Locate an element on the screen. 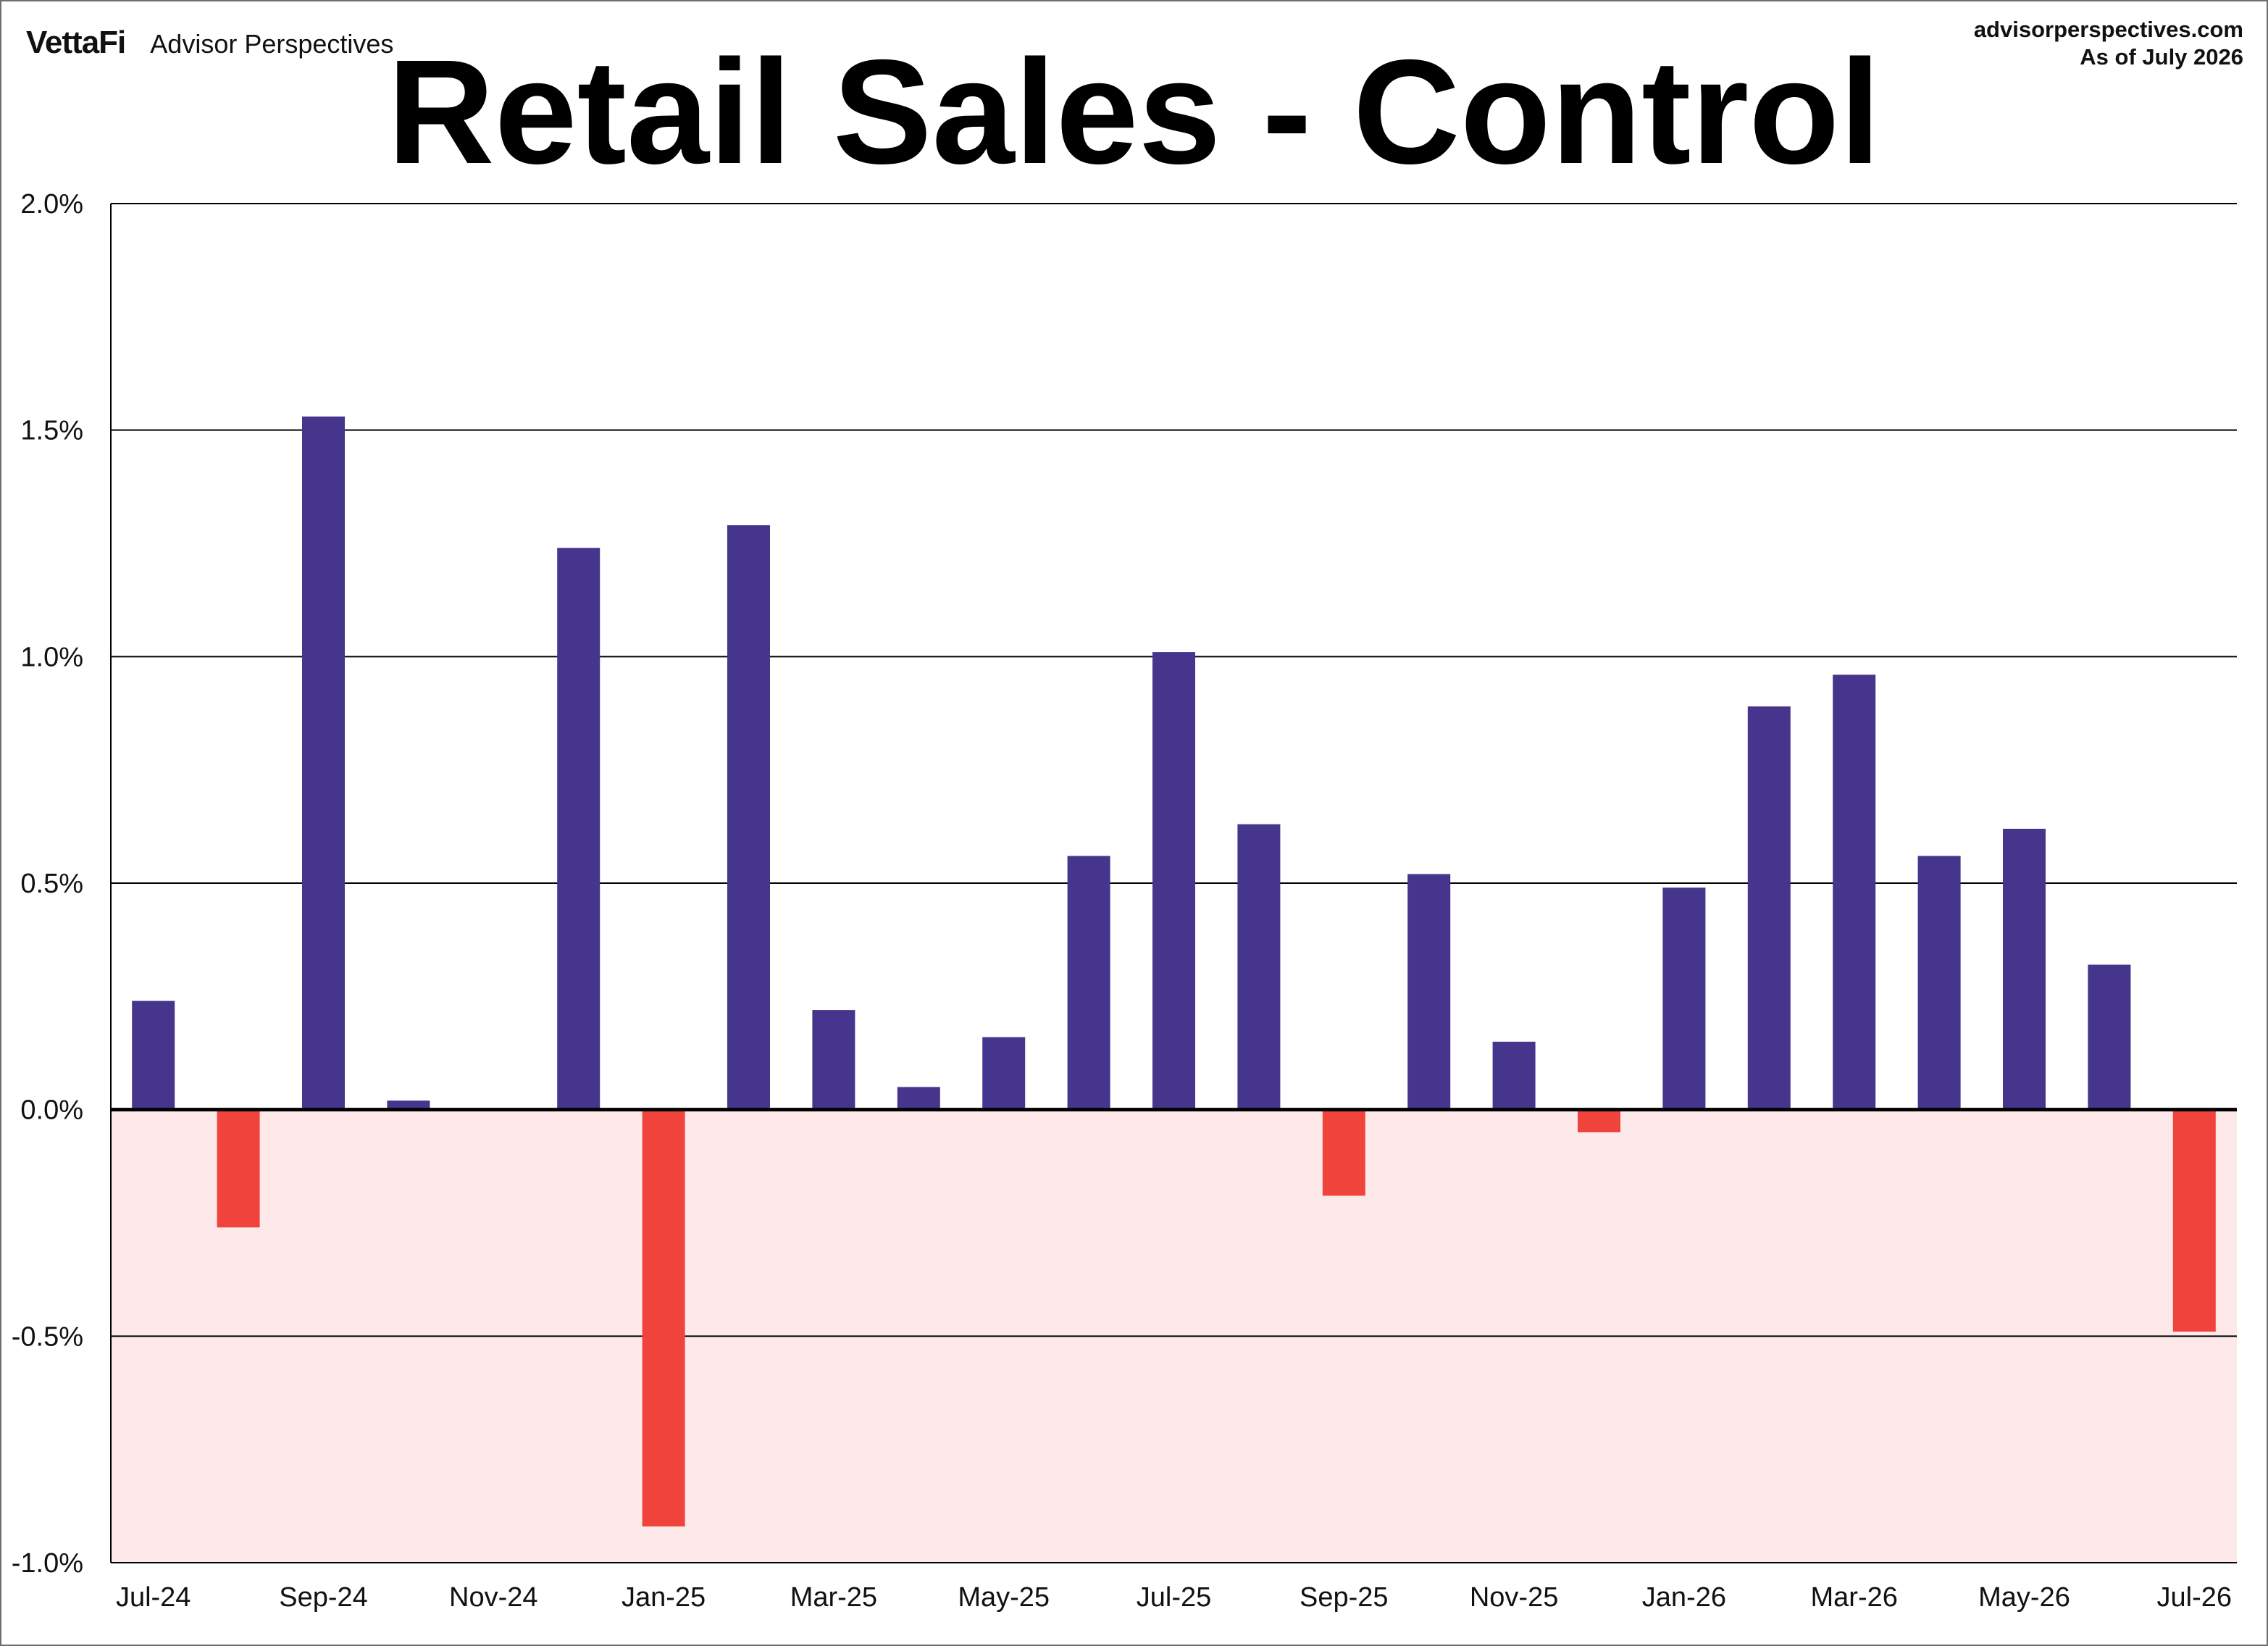  x-tick-label: Nov-24 is located at coordinates (494, 1597).